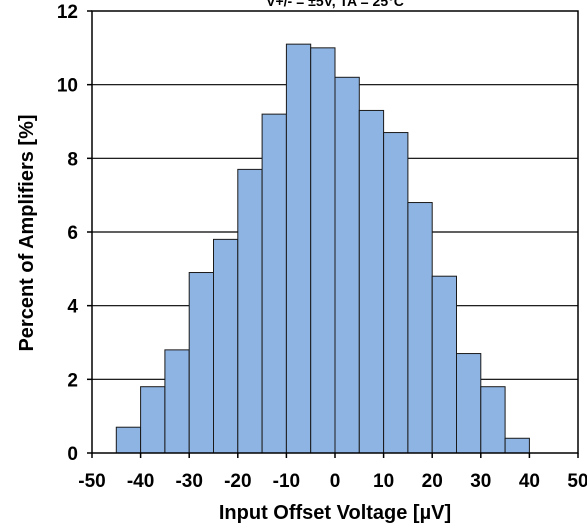 This screenshot has height=527, width=587. Describe the element at coordinates (188, 481) in the screenshot. I see `x-tick-label: -30` at that location.